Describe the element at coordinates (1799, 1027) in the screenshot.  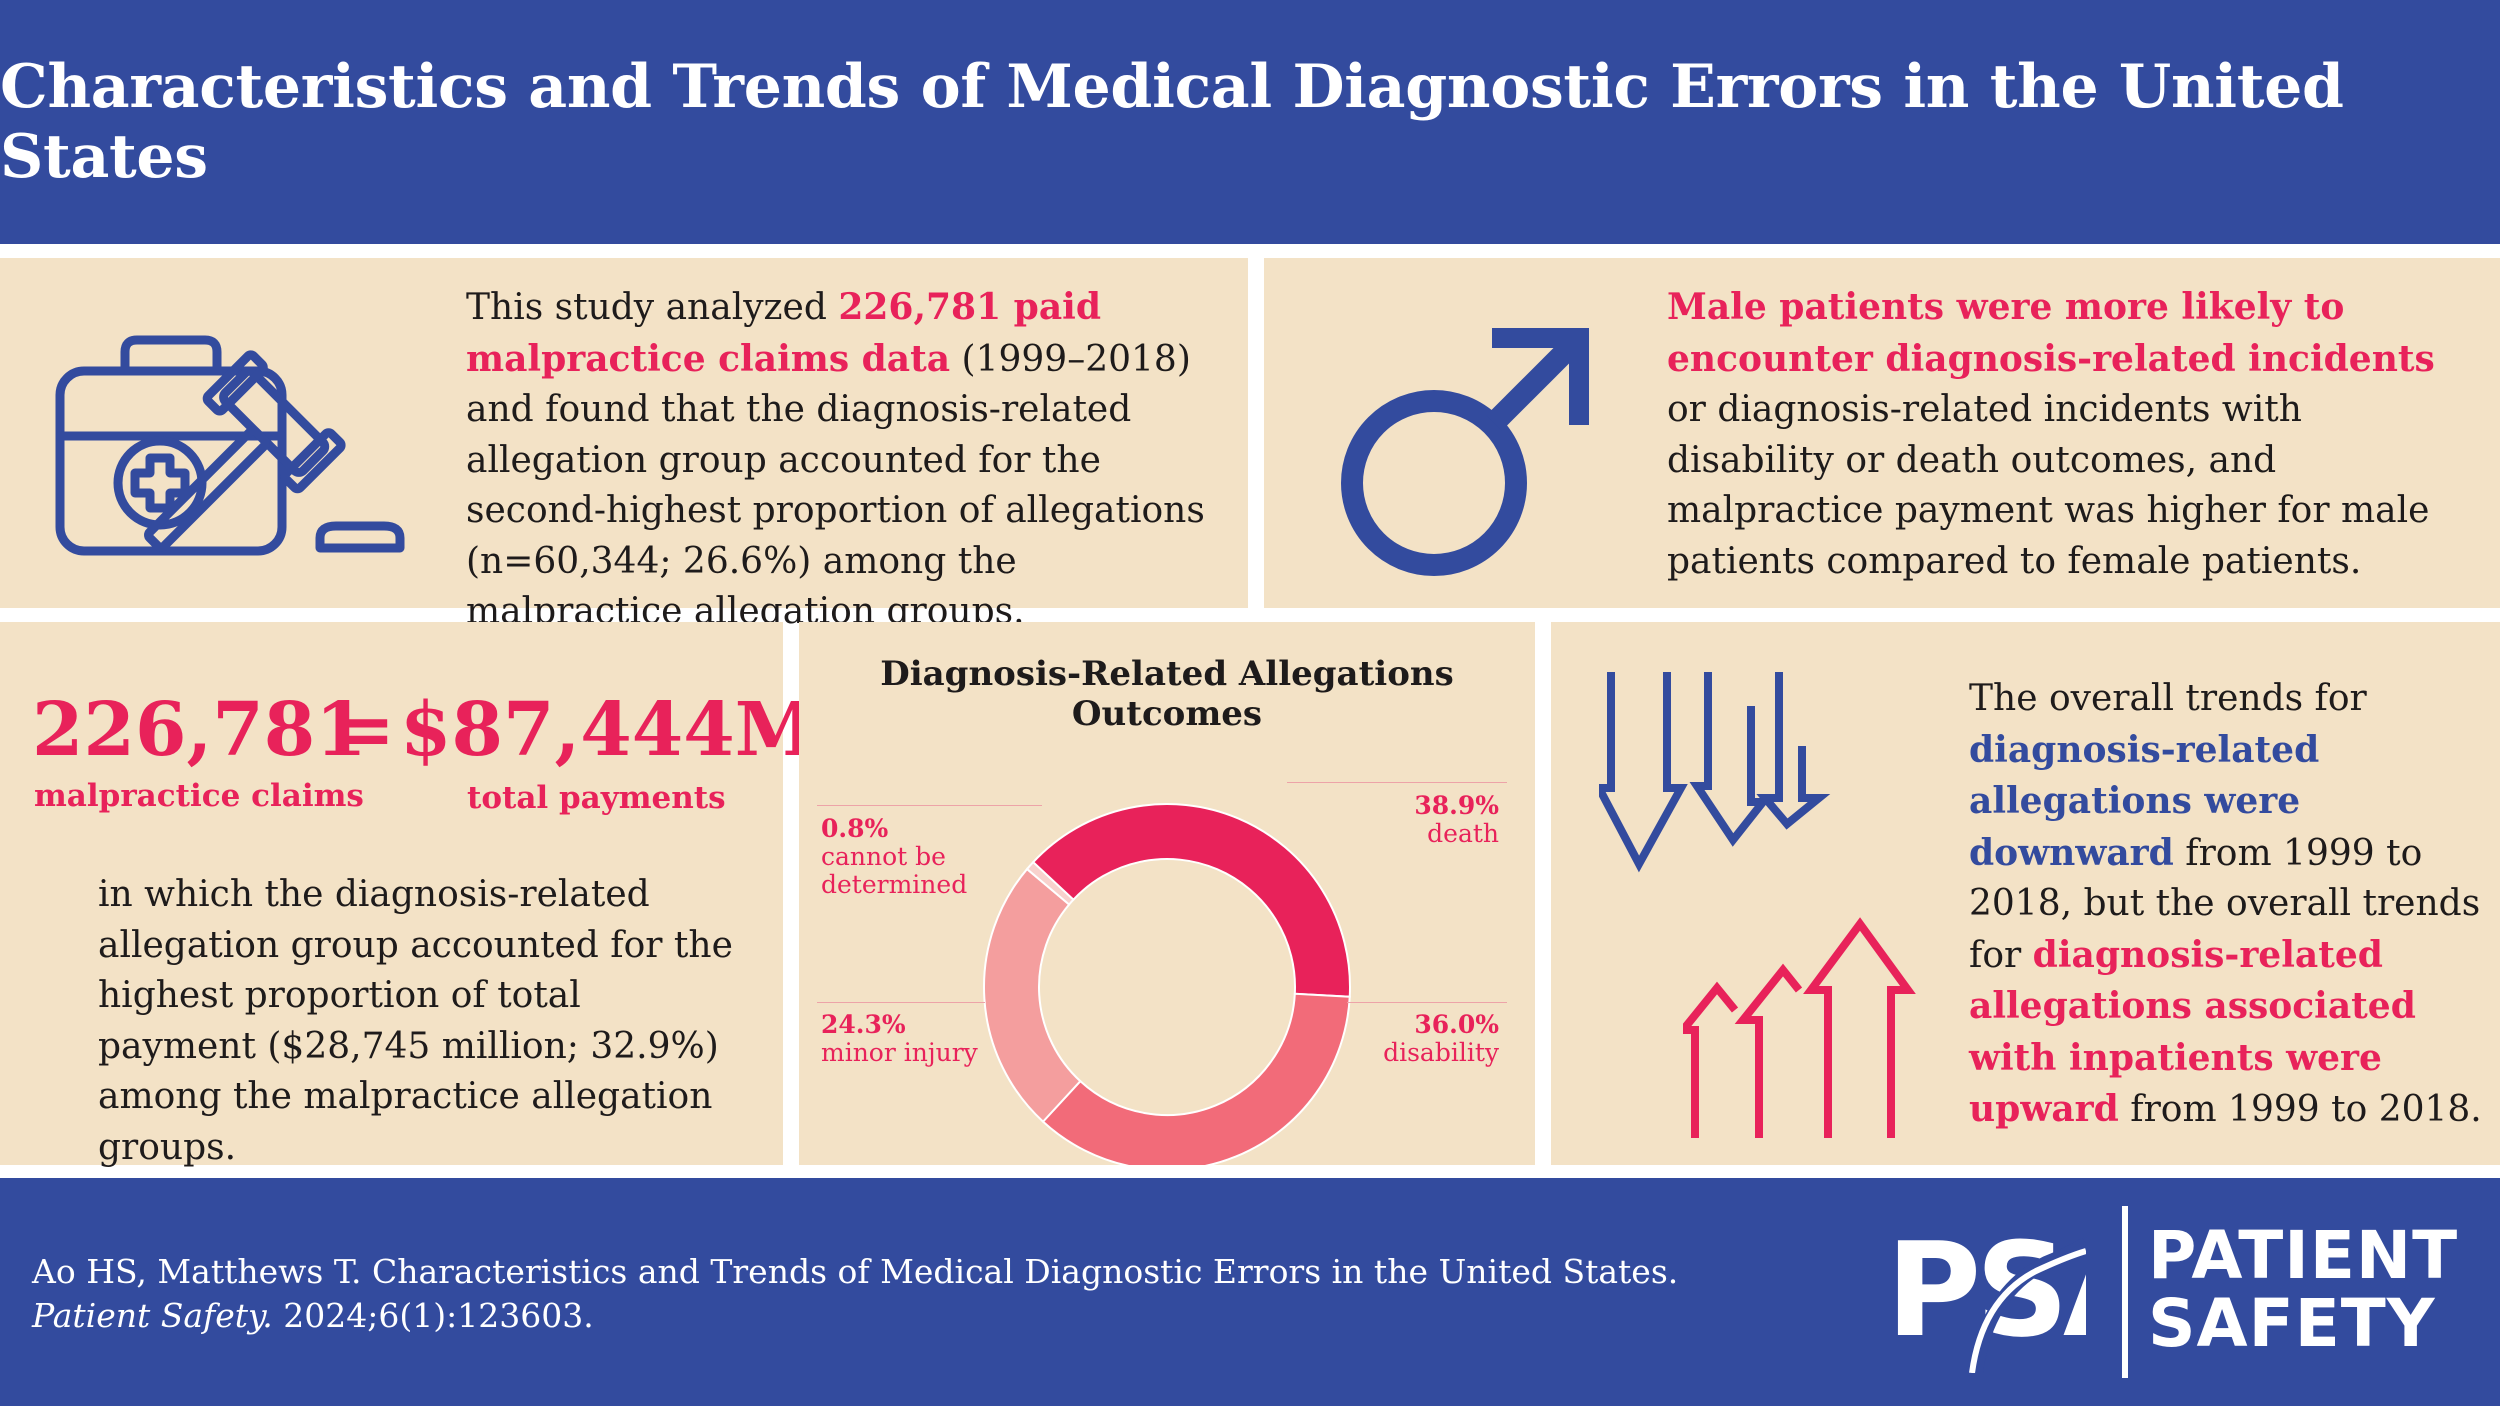
I see `up-arrows-icon` at that location.